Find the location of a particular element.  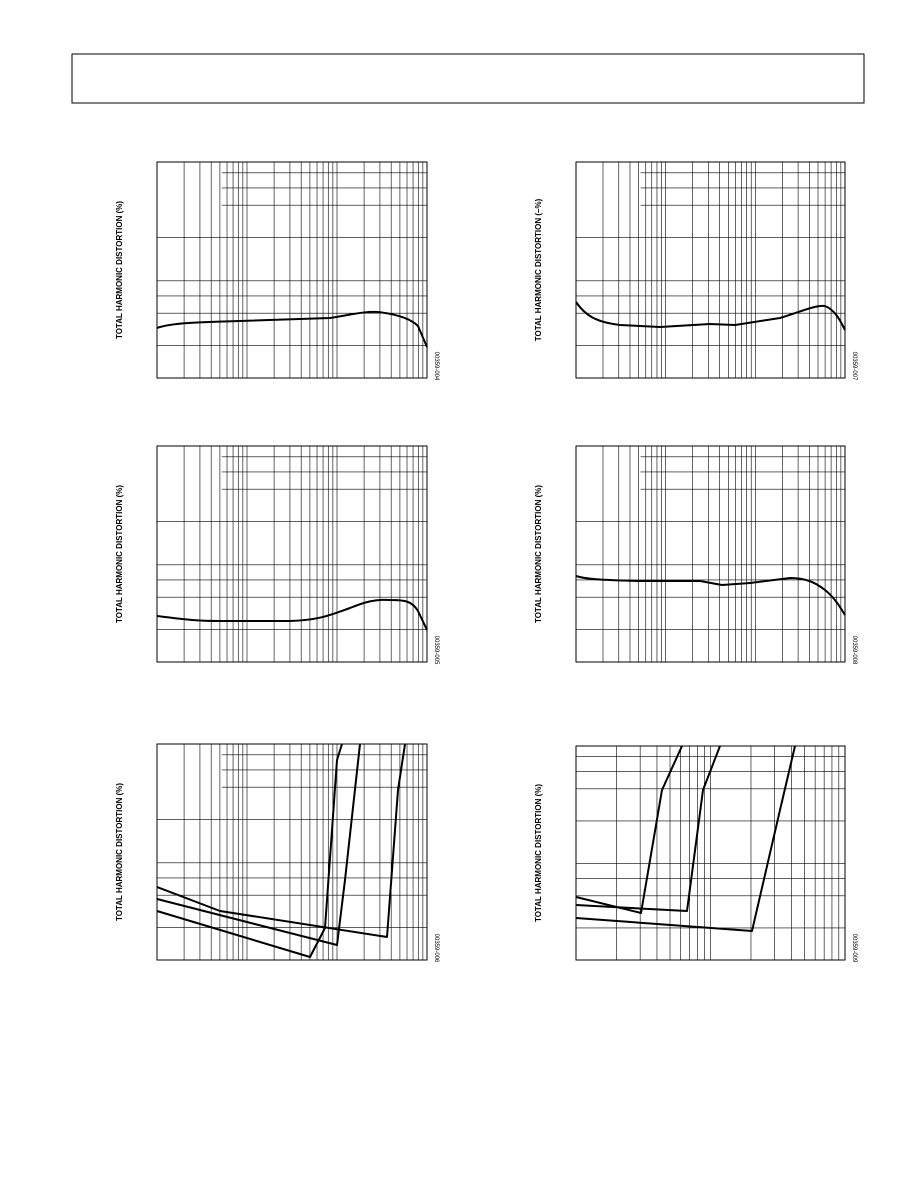

y-axis-label: TOTAL HARMONIC DISTORTION (–%) is located at coordinates (538, 269).